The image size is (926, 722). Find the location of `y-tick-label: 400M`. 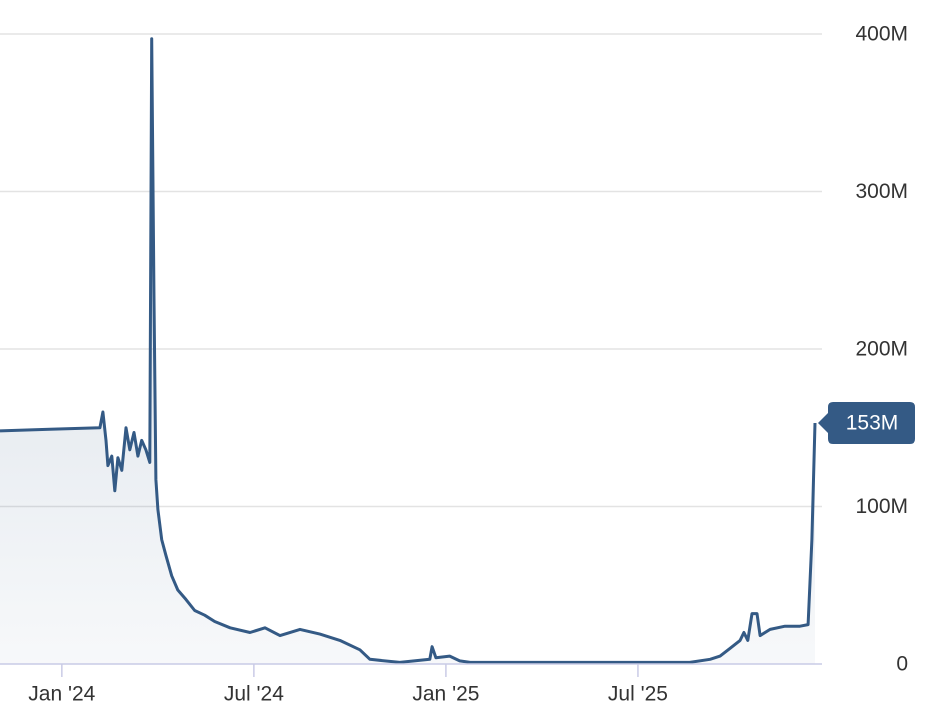

y-tick-label: 400M is located at coordinates (881, 34).